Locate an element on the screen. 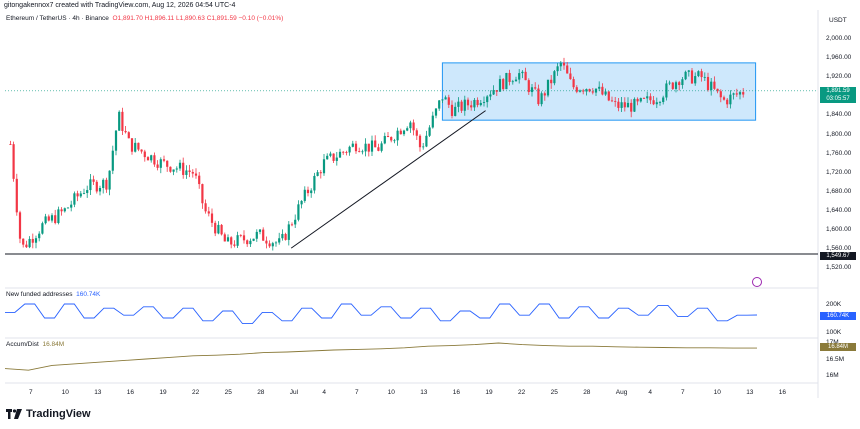 The height and width of the screenshot is (429, 860). new-funded-line is located at coordinates (381, 314).